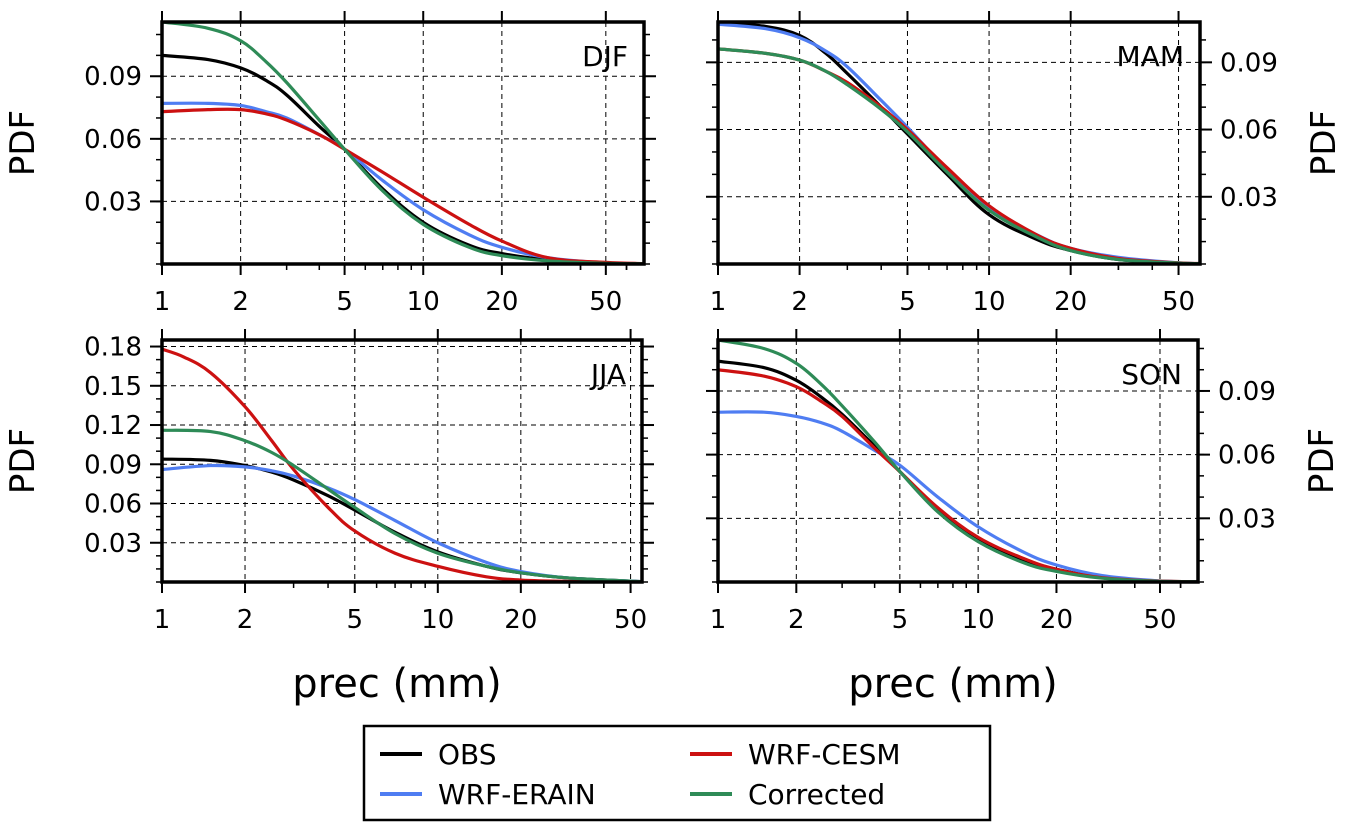 The width and height of the screenshot is (1367, 822). What do you see at coordinates (113, 426) in the screenshot?
I see `y-tick-label: 0.12` at bounding box center [113, 426].